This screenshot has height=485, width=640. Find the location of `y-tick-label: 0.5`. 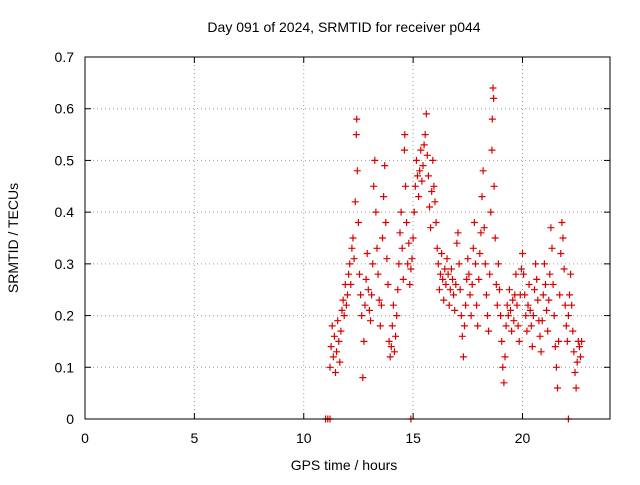

y-tick-label: 0.5 is located at coordinates (65, 160).